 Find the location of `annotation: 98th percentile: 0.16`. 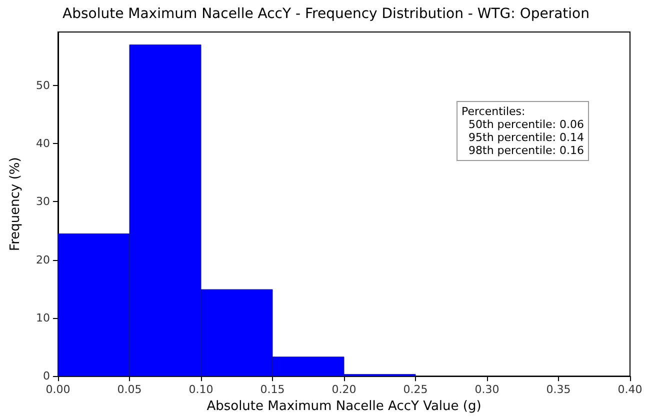

annotation: 98th percentile: 0.16 is located at coordinates (523, 150).